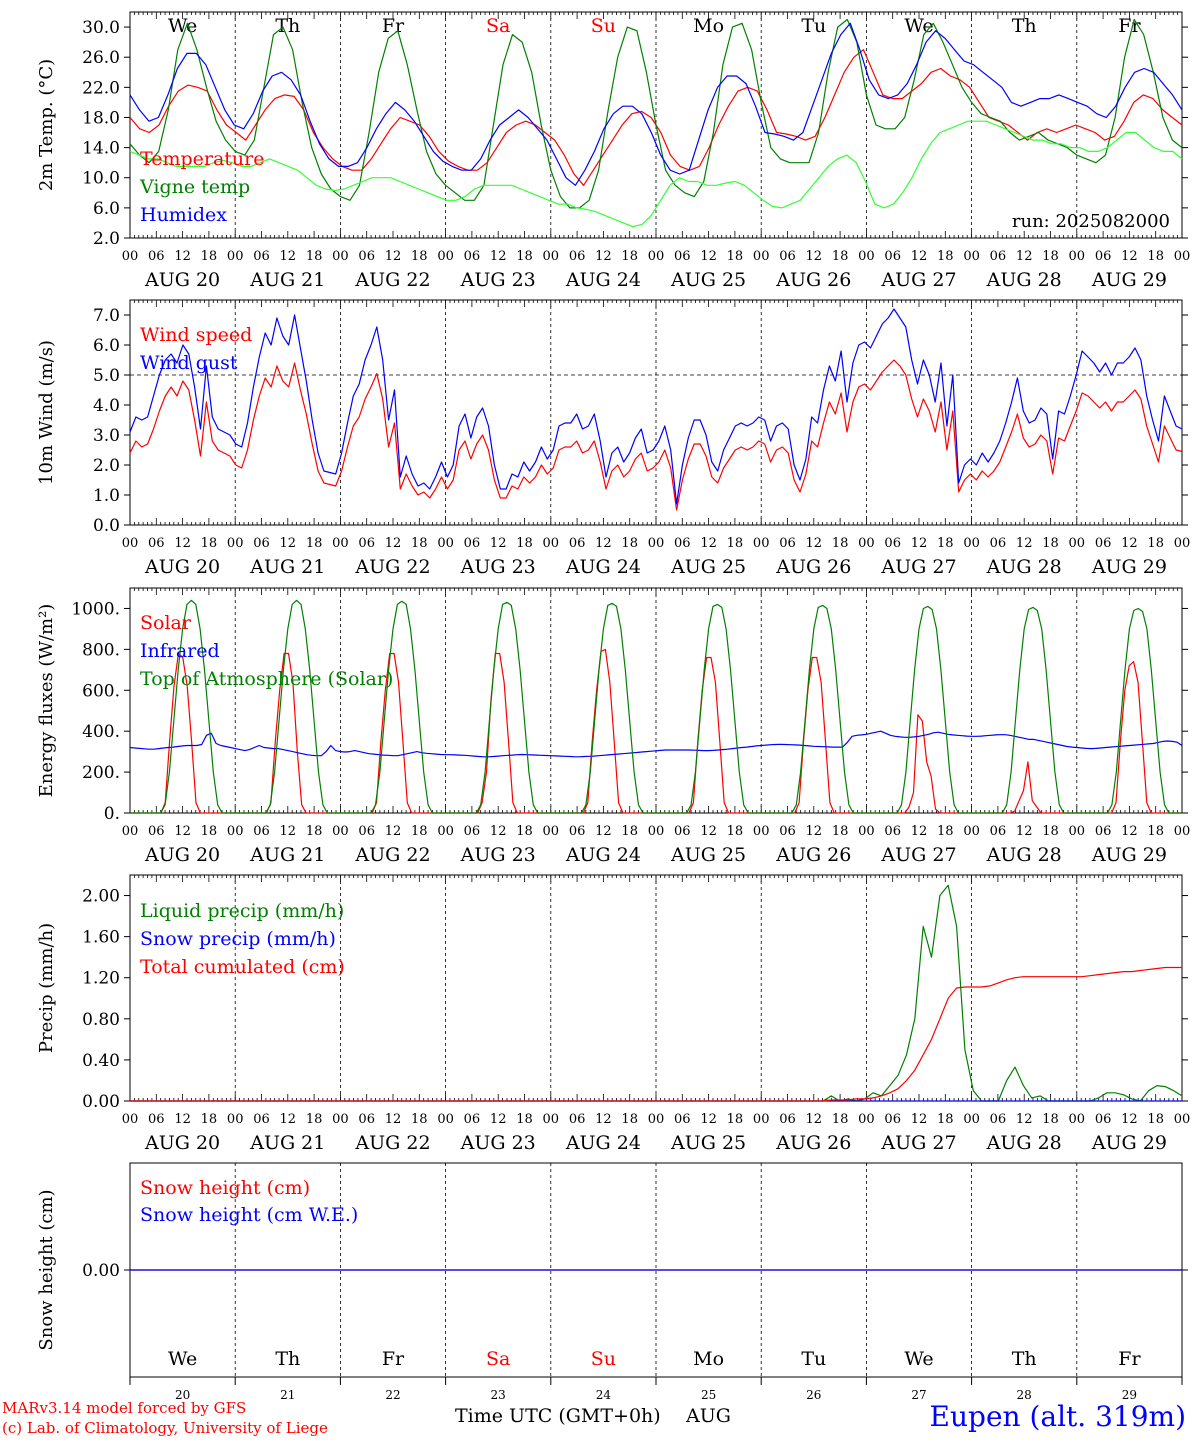 Image resolution: width=1194 pixels, height=1444 pixels. Describe the element at coordinates (708, 1395) in the screenshot. I see `day-number-label: 25` at that location.